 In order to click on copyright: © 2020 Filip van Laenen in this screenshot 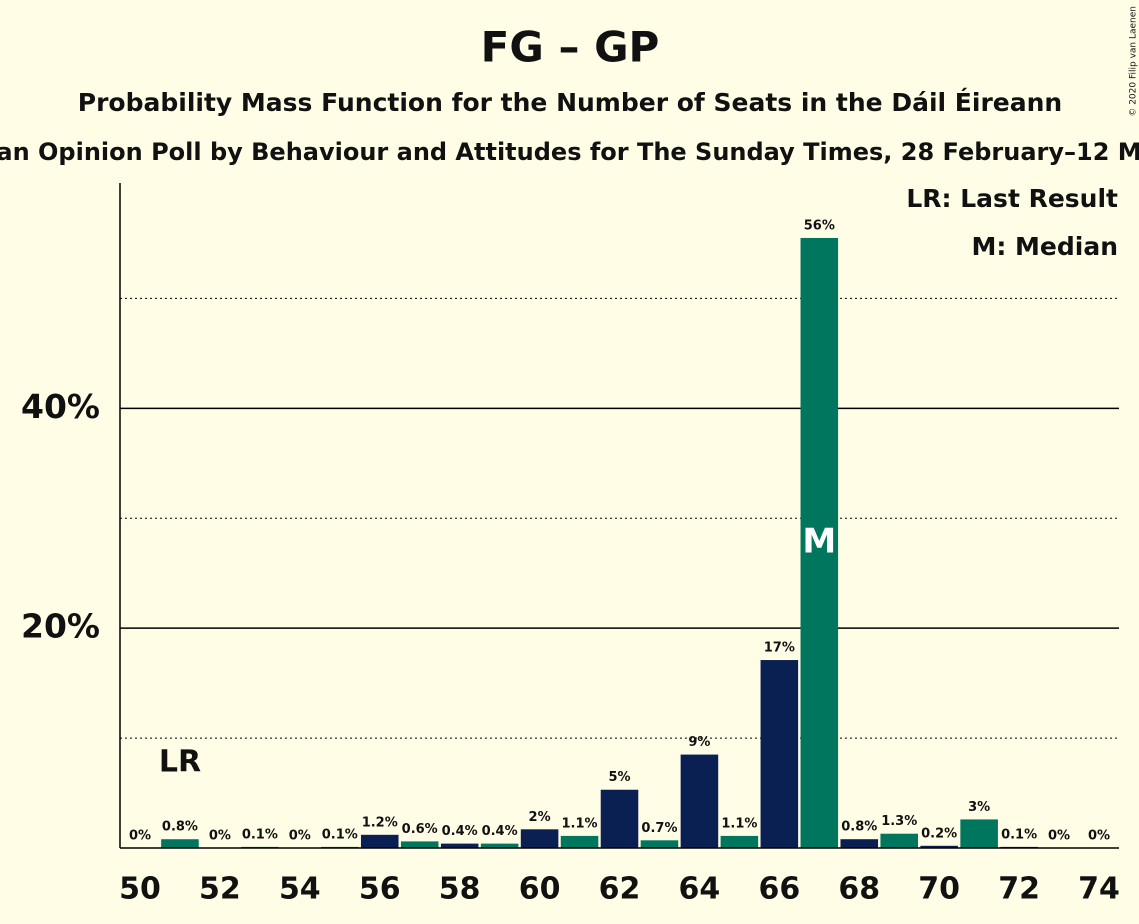, I will do `click(1134, 61)`.